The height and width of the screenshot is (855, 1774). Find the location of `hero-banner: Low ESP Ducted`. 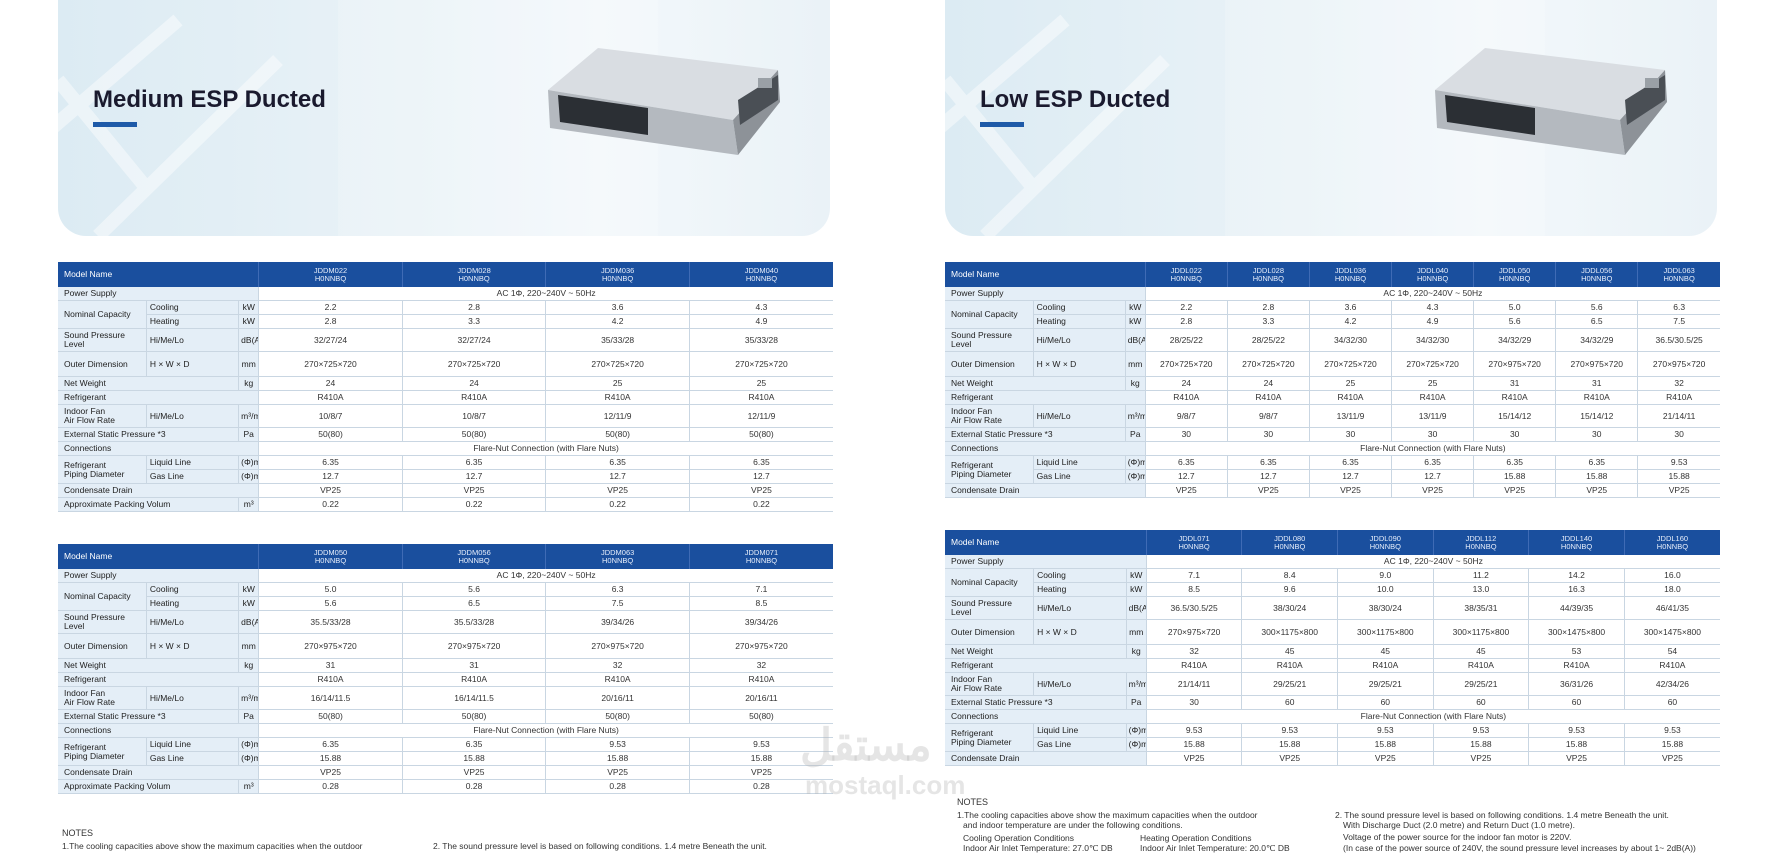

hero-banner: Low ESP Ducted is located at coordinates (1331, 118).